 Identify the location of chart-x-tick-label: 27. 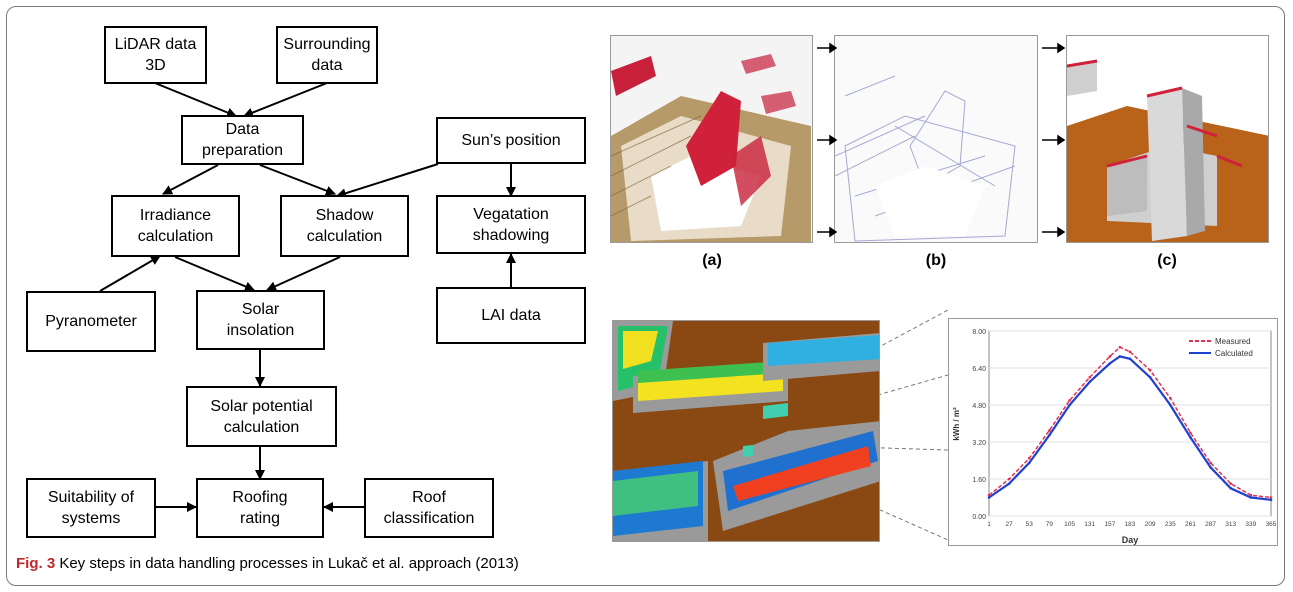
(1010, 524).